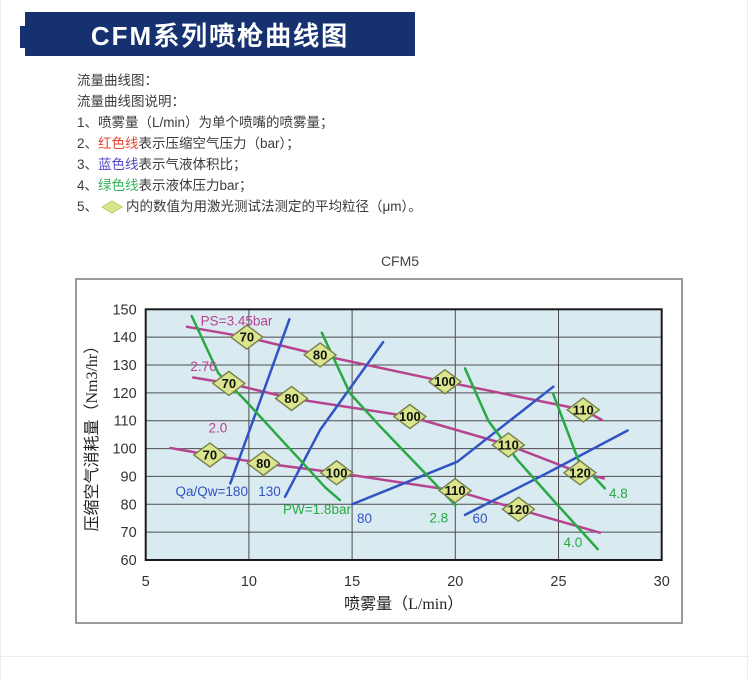  I want to click on series-label: 2.0, so click(218, 427).